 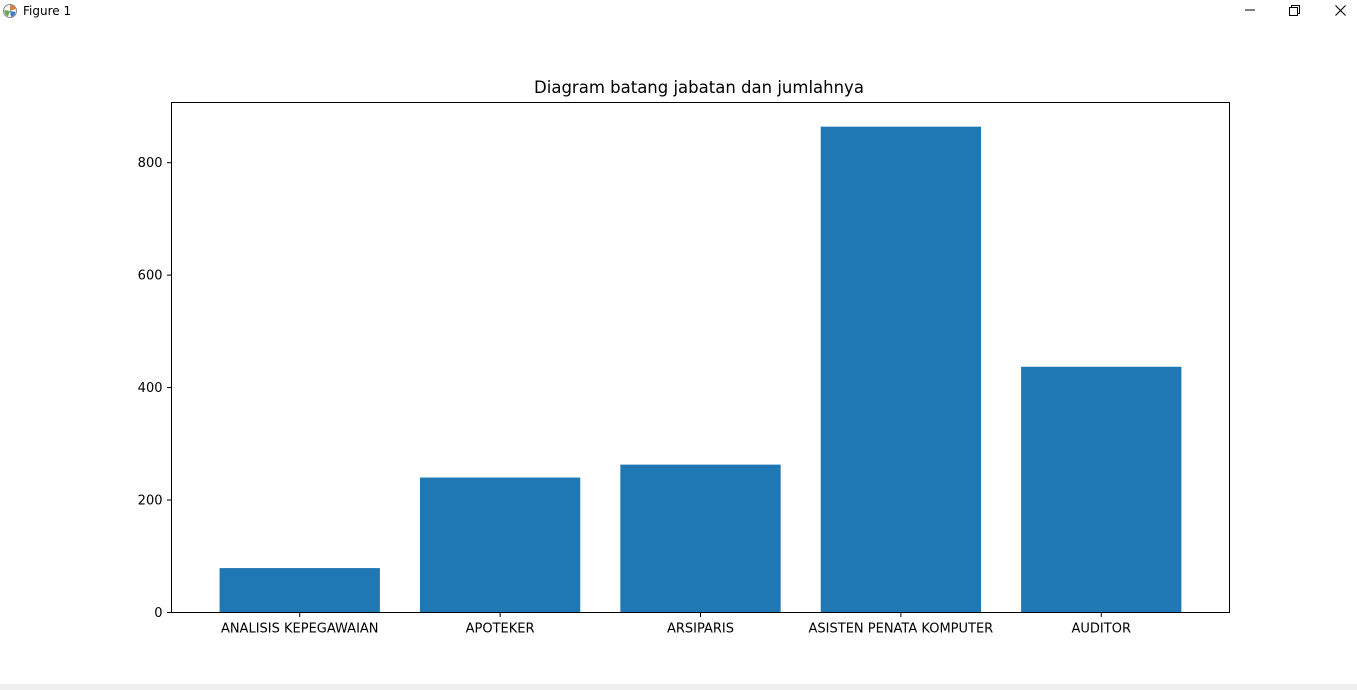 I want to click on bar-asisten-penata-komputer, so click(x=901, y=369).